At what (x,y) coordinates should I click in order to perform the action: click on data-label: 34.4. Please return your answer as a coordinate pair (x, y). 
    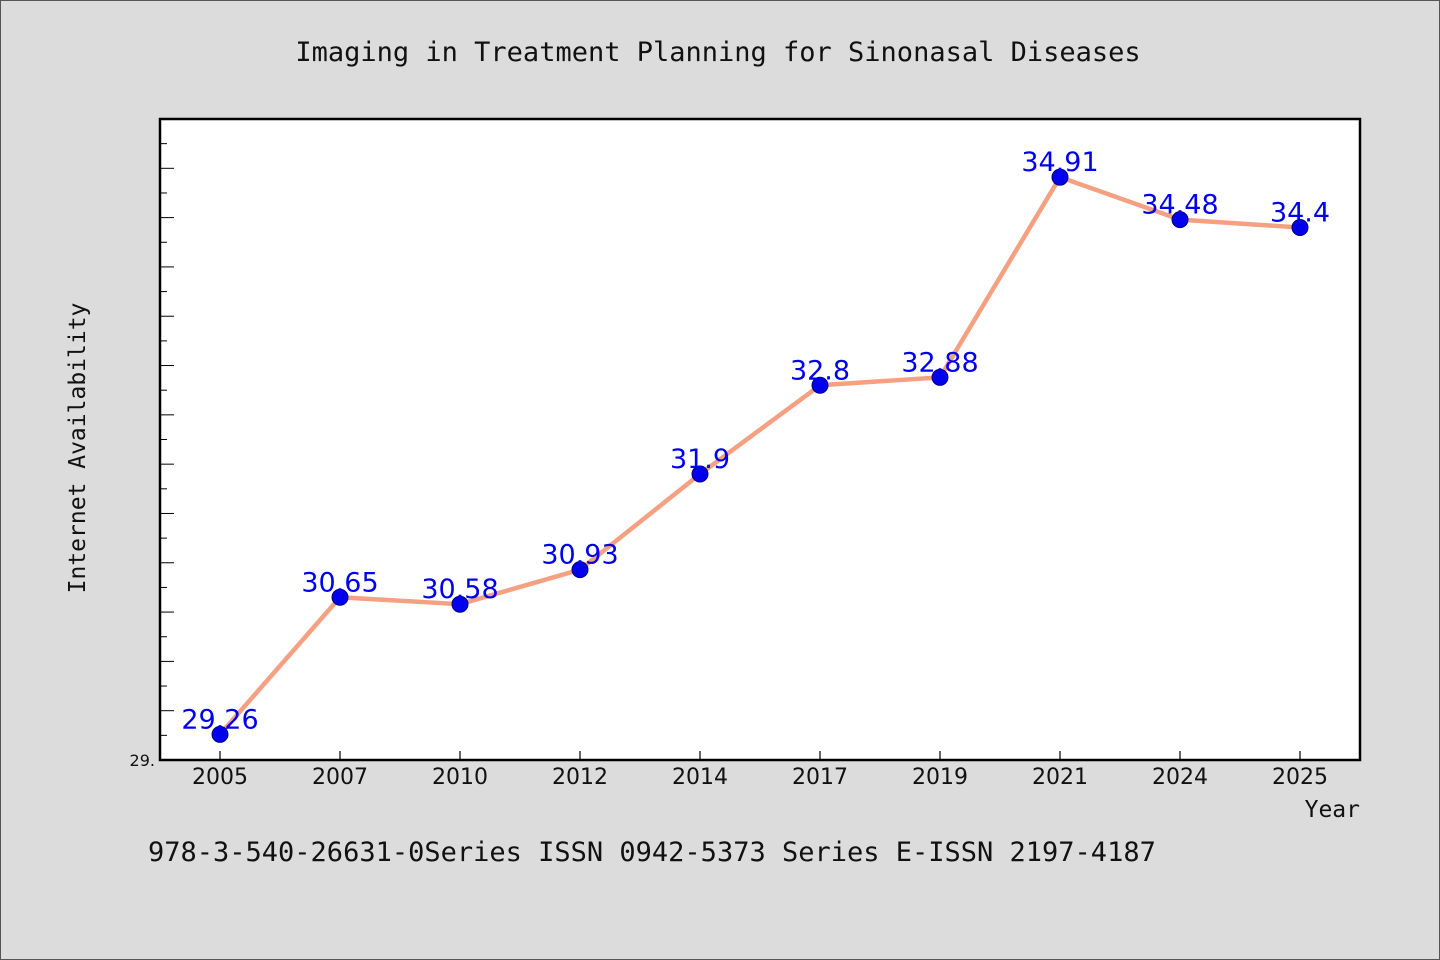
    Looking at the image, I should click on (1300, 212).